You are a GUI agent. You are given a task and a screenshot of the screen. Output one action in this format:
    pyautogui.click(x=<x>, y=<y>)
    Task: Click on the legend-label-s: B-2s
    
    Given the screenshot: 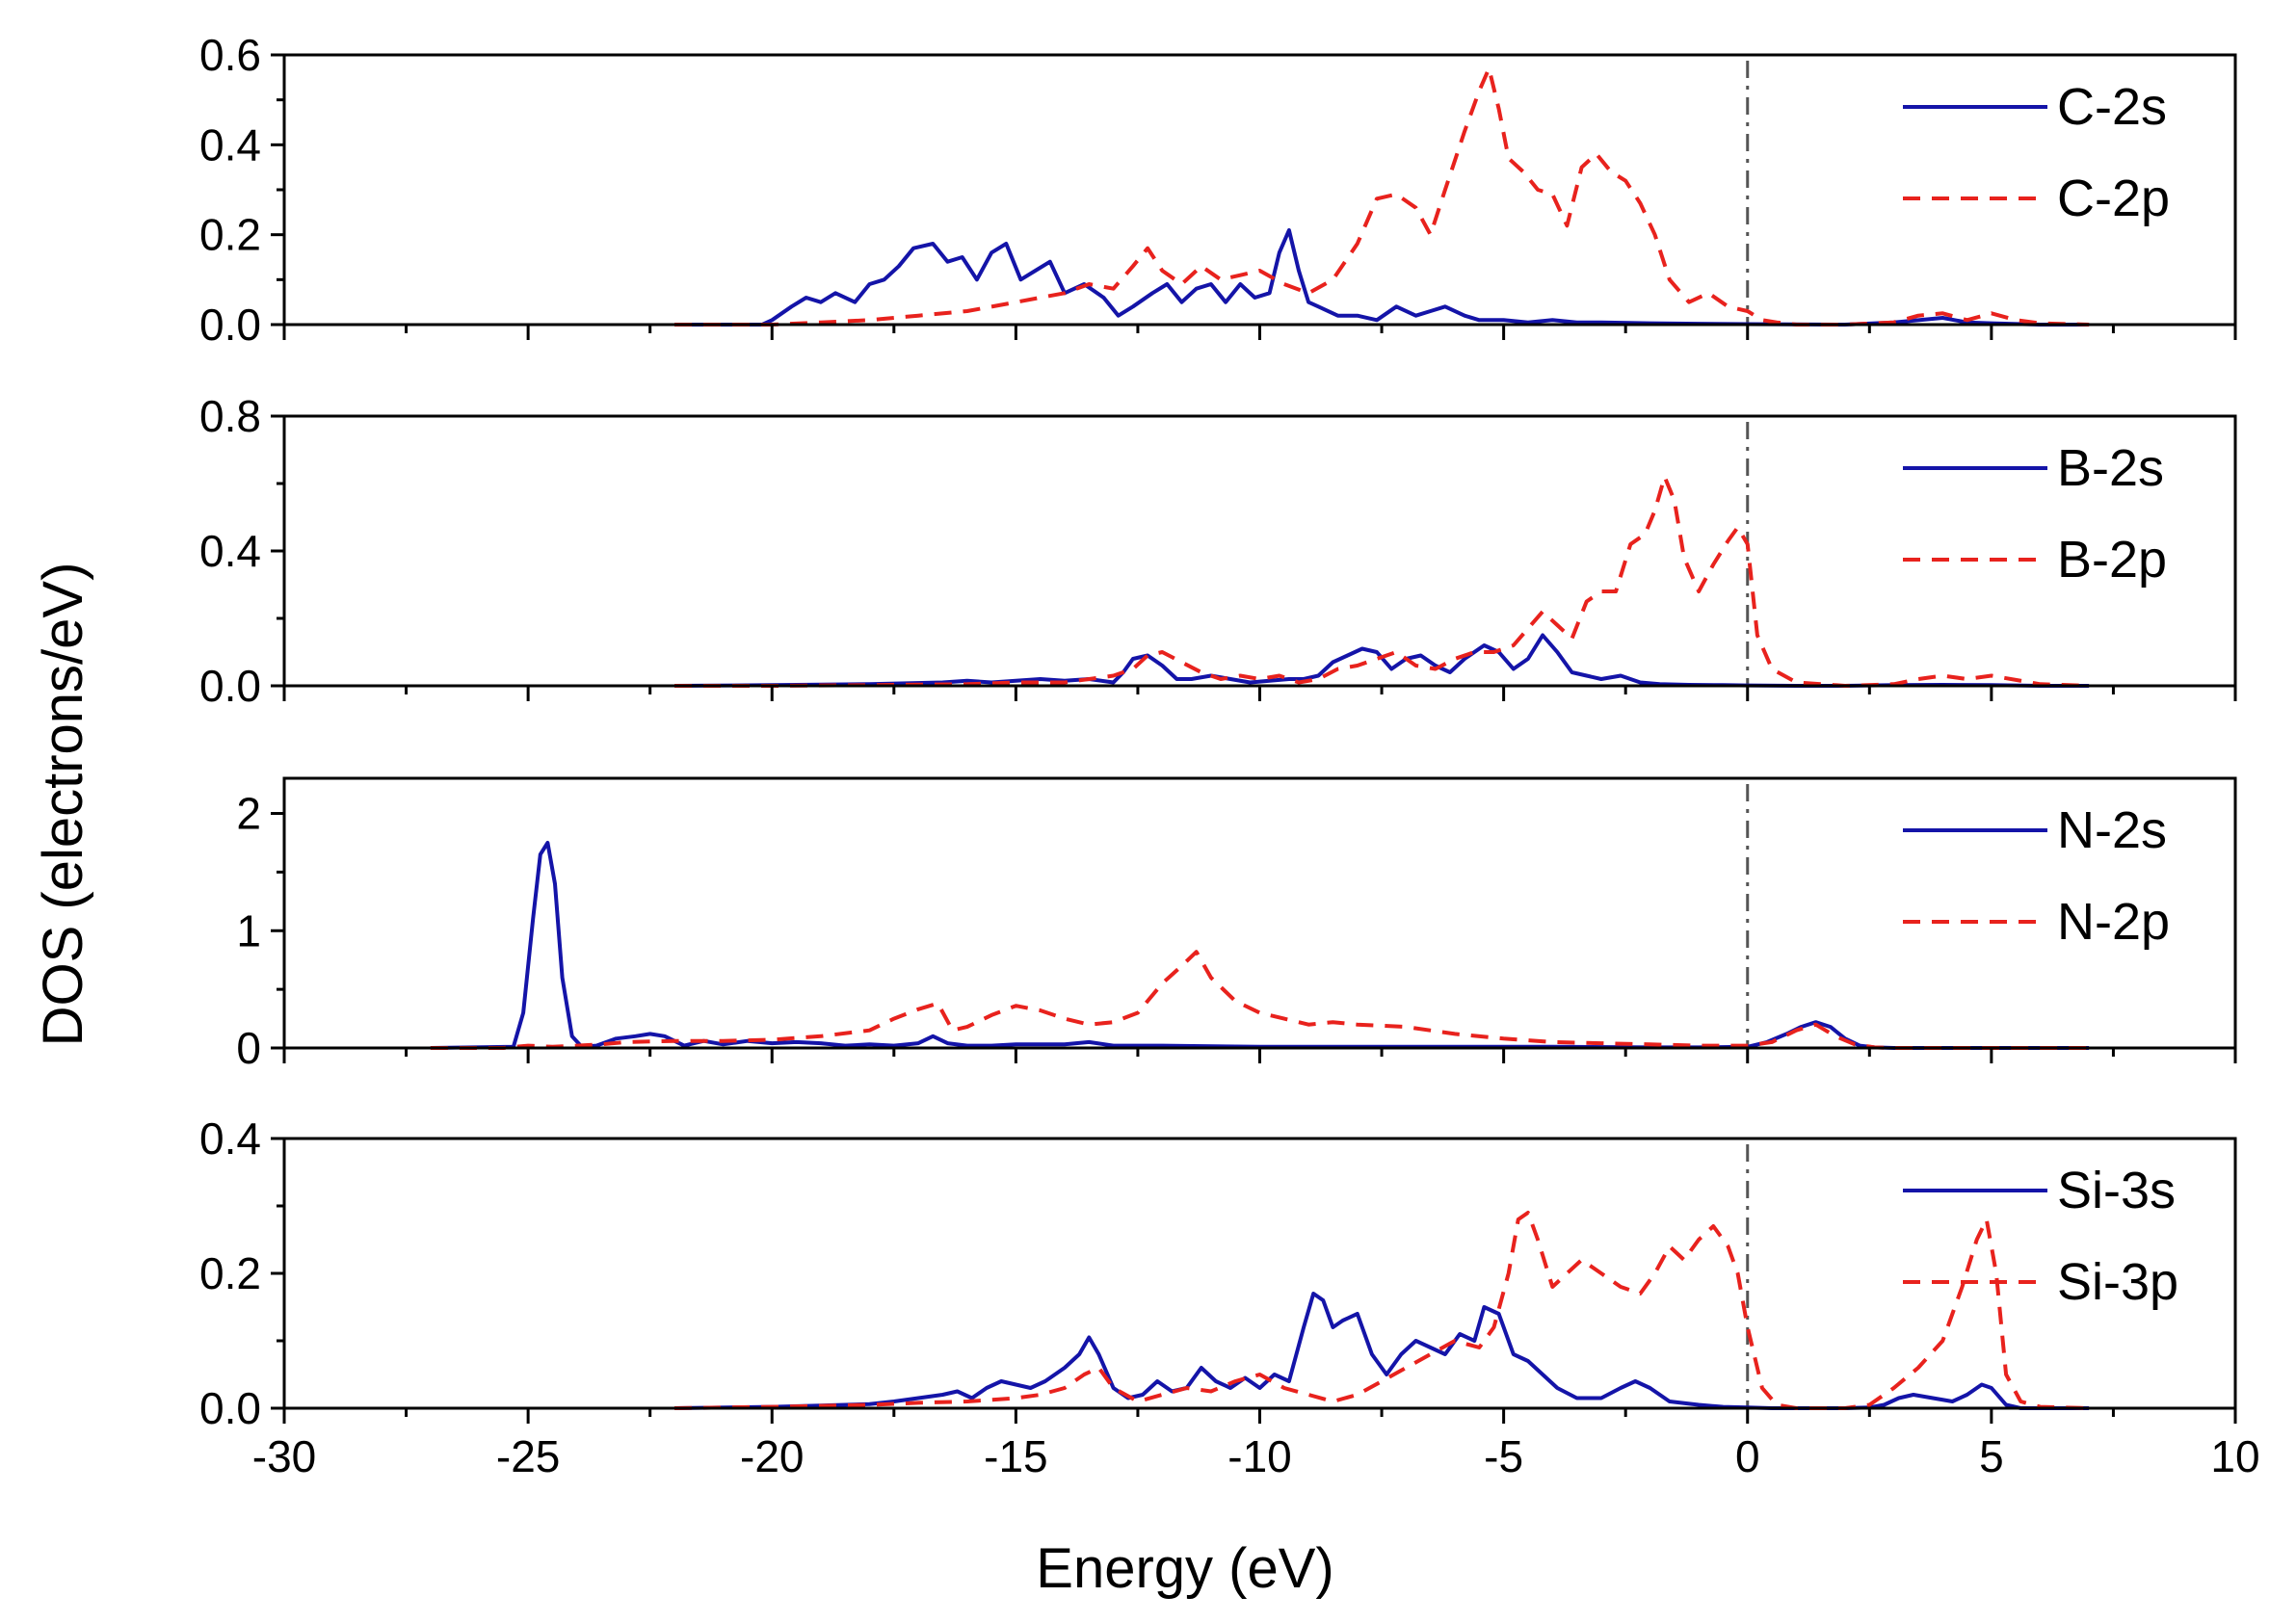 What is the action you would take?
    pyautogui.click(x=2111, y=468)
    